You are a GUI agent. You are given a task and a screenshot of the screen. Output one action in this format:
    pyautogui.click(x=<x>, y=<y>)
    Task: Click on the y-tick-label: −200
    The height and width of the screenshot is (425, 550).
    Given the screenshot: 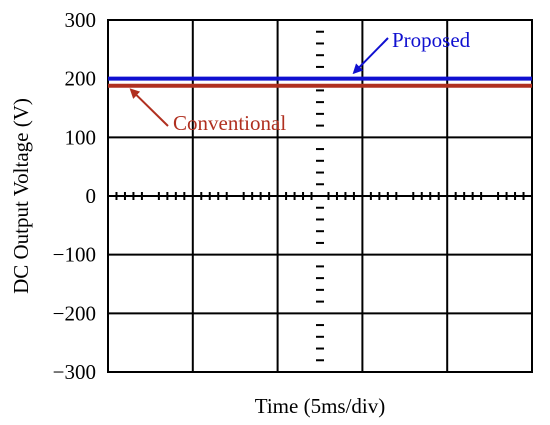 What is the action you would take?
    pyautogui.click(x=74, y=313)
    